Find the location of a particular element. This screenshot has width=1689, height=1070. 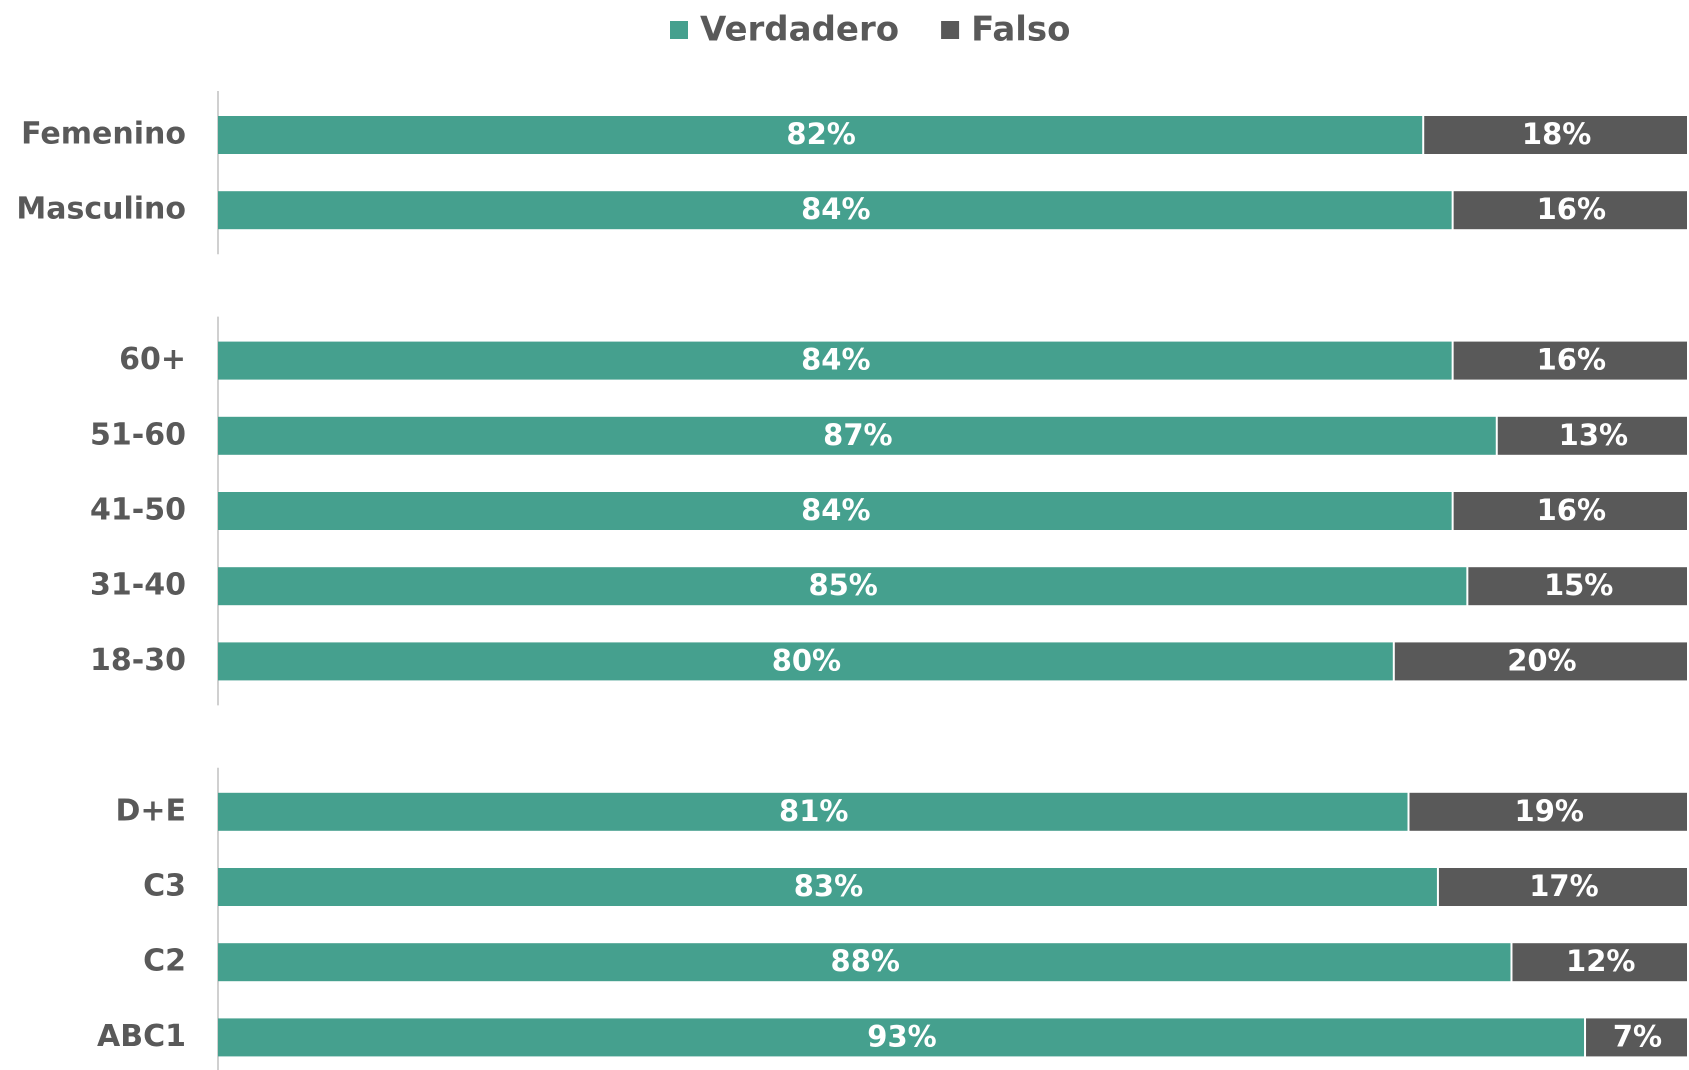

data-label: 13% is located at coordinates (1593, 435).